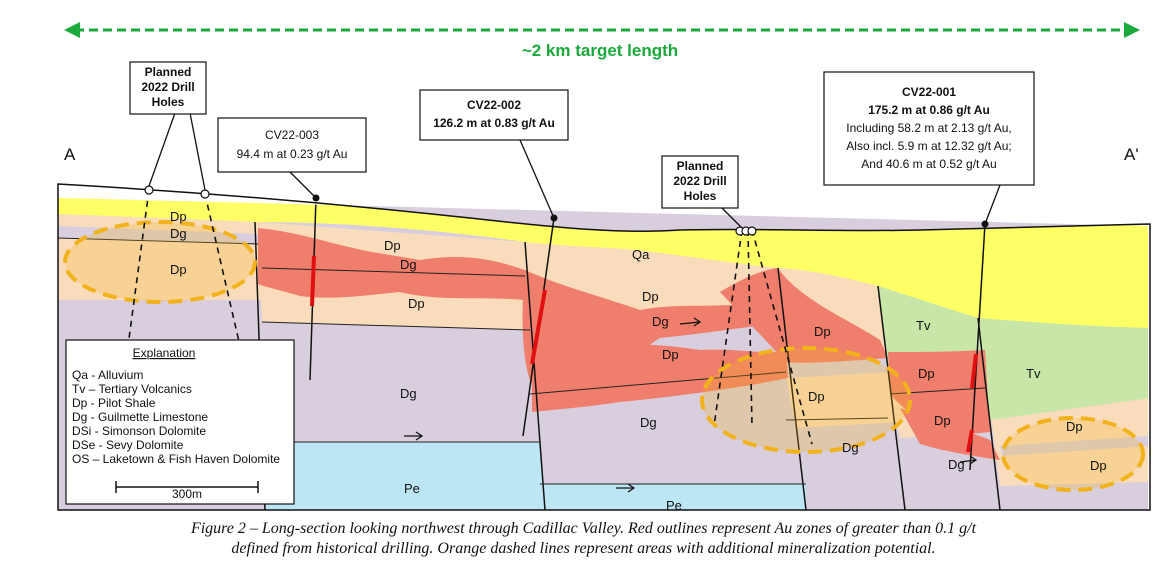 Image resolution: width=1167 pixels, height=567 pixels. I want to click on planned-holes-callout-center: Planned 2022 Drill Holes, so click(700, 182).